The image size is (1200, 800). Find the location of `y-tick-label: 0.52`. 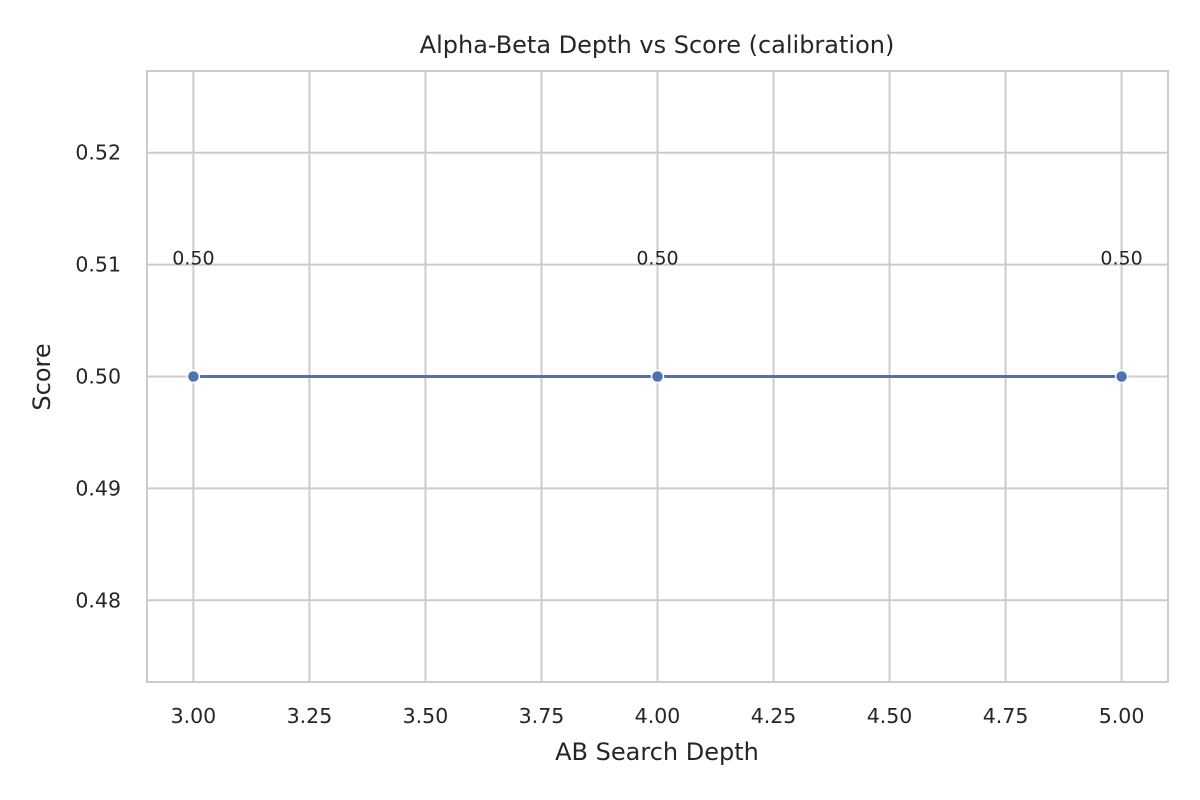

y-tick-label: 0.52 is located at coordinates (98, 153).